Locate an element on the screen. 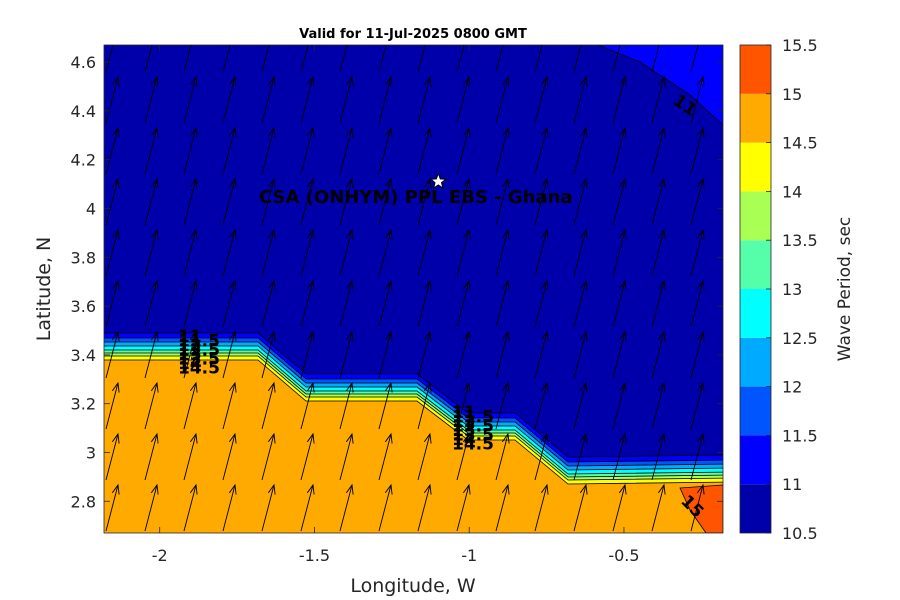 The height and width of the screenshot is (600, 900). site-label: CSA (ONHYM) PPL EBS - Ghana is located at coordinates (416, 197).